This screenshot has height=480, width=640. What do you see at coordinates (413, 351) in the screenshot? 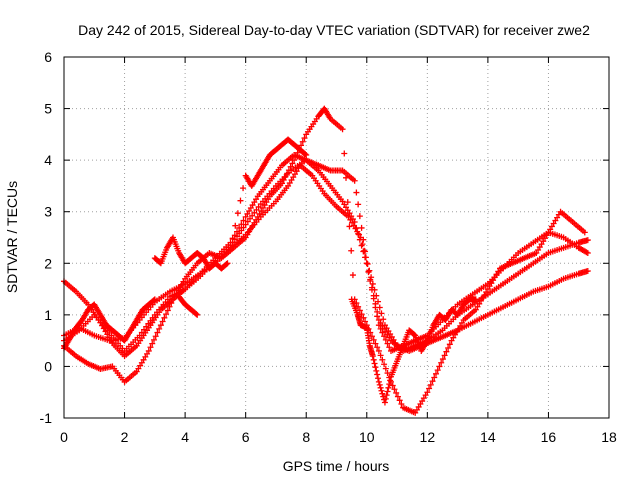
I see `series-track-f` at bounding box center [413, 351].